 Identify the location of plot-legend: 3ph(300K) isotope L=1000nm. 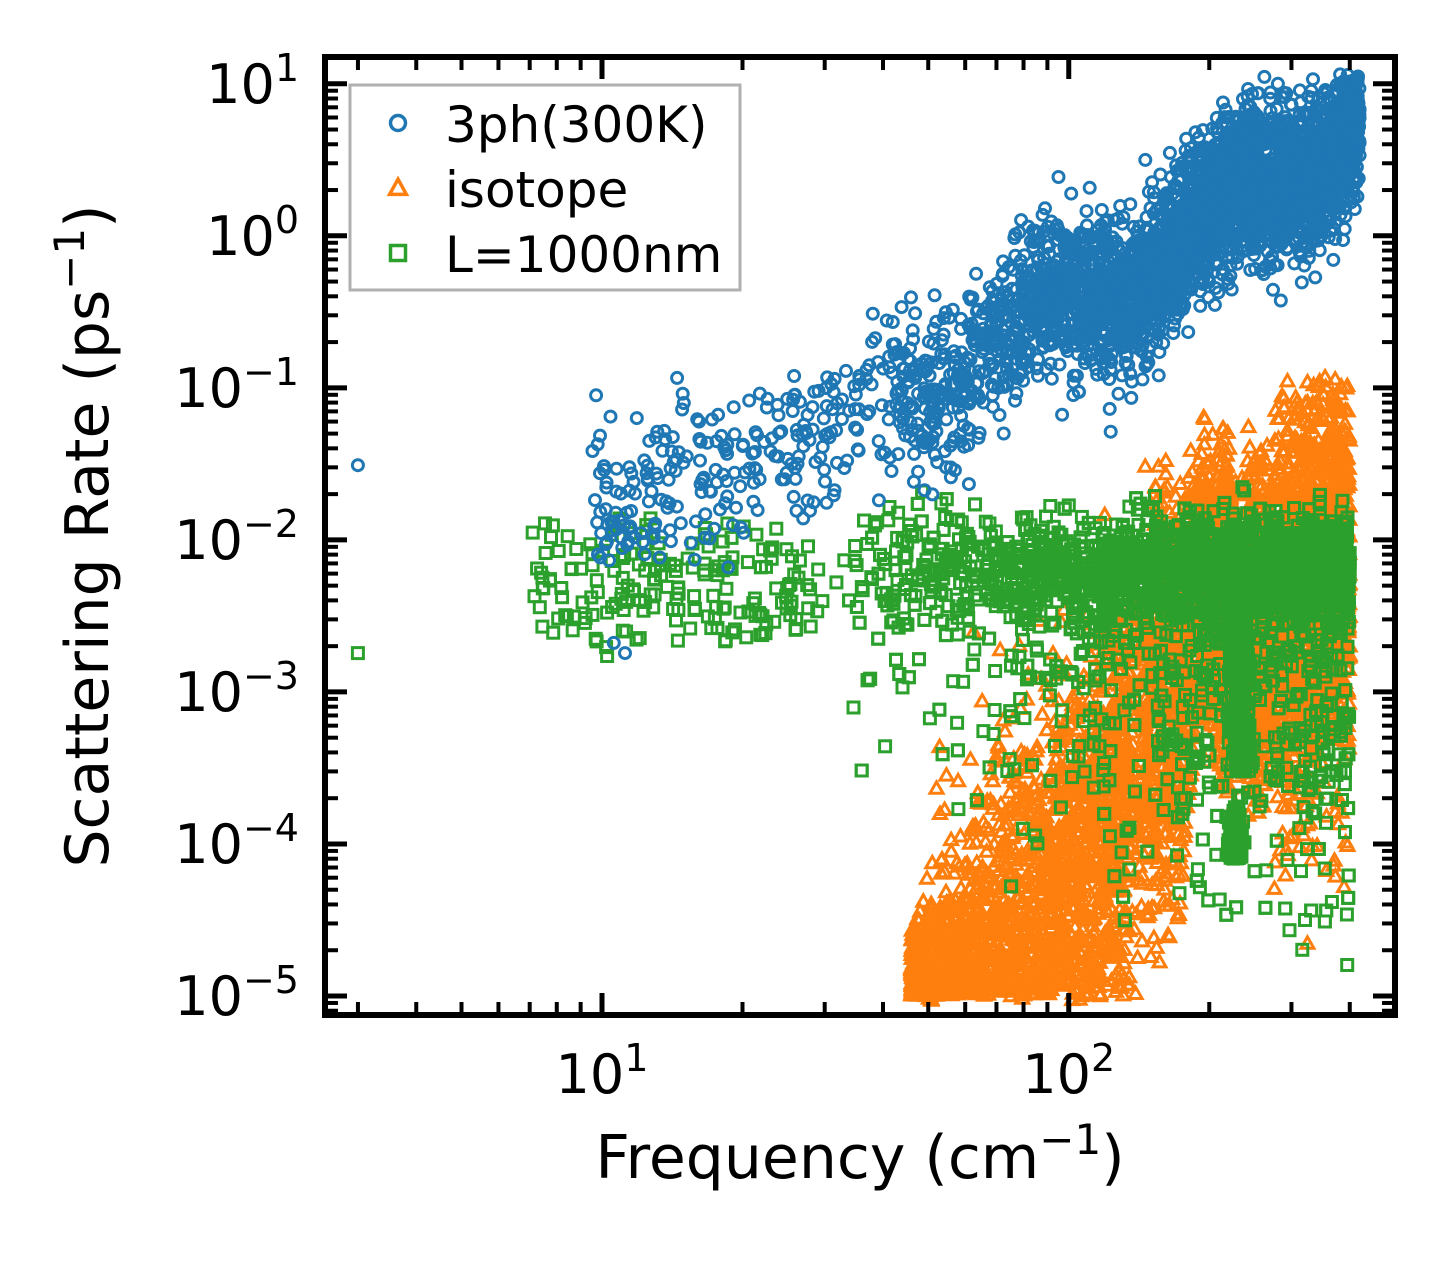
(545, 187).